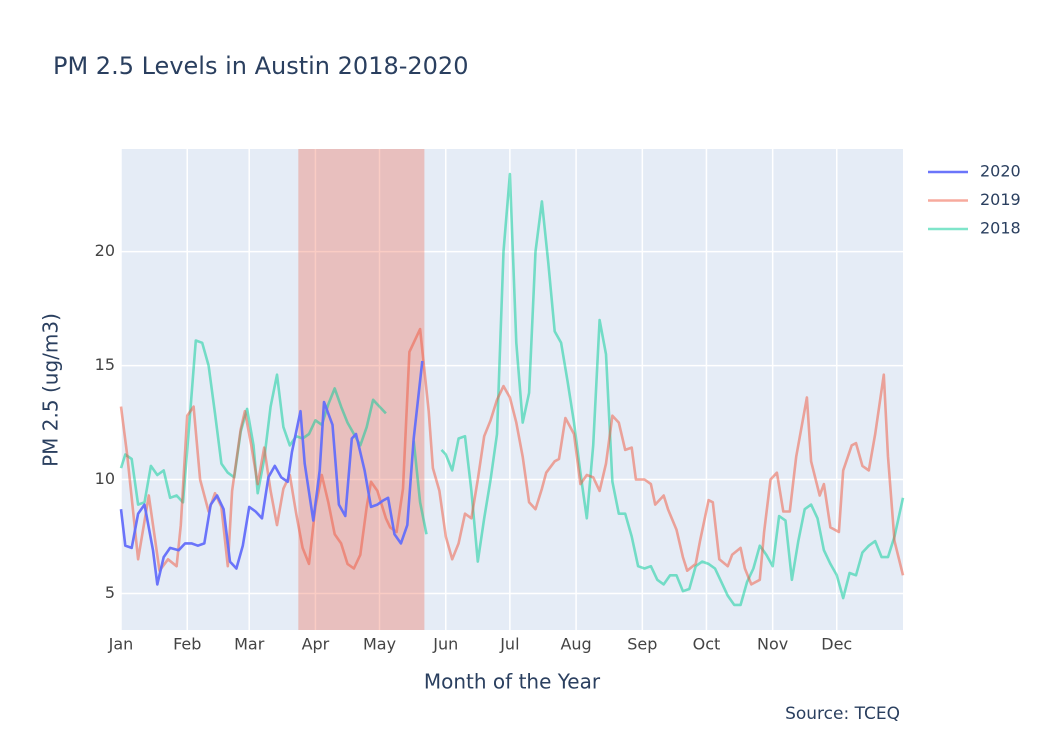 This screenshot has width=1050, height=754. I want to click on y-tick-label: 10, so click(105, 478).